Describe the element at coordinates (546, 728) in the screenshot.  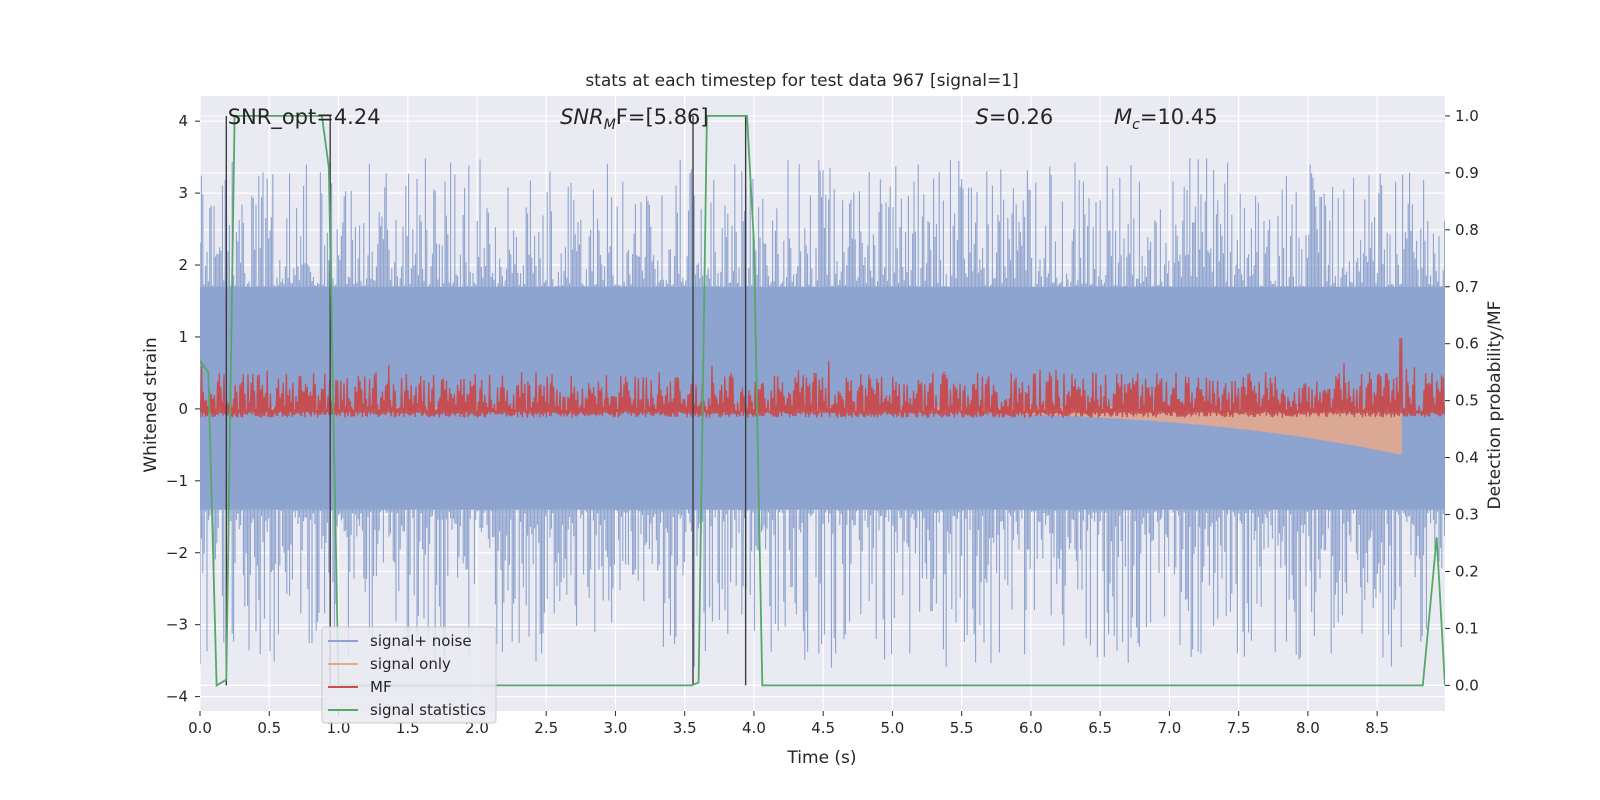
I see `x-tick-label: 2.5` at that location.